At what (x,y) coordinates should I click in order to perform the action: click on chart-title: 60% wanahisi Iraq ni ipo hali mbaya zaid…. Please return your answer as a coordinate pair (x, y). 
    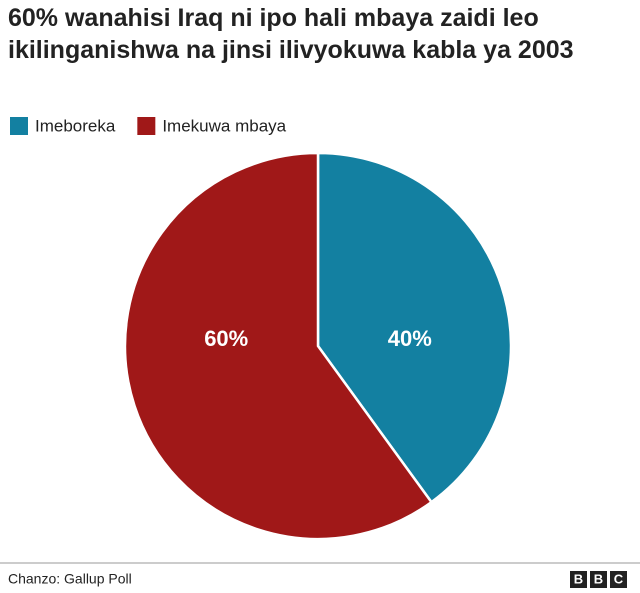
    Looking at the image, I should click on (291, 34).